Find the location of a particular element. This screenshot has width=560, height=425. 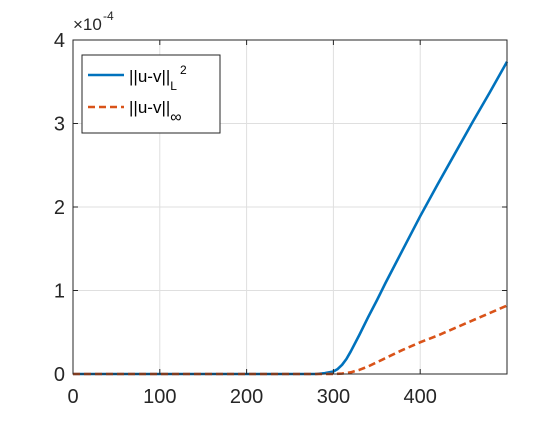

x-tick-label: 400 is located at coordinates (420, 397).